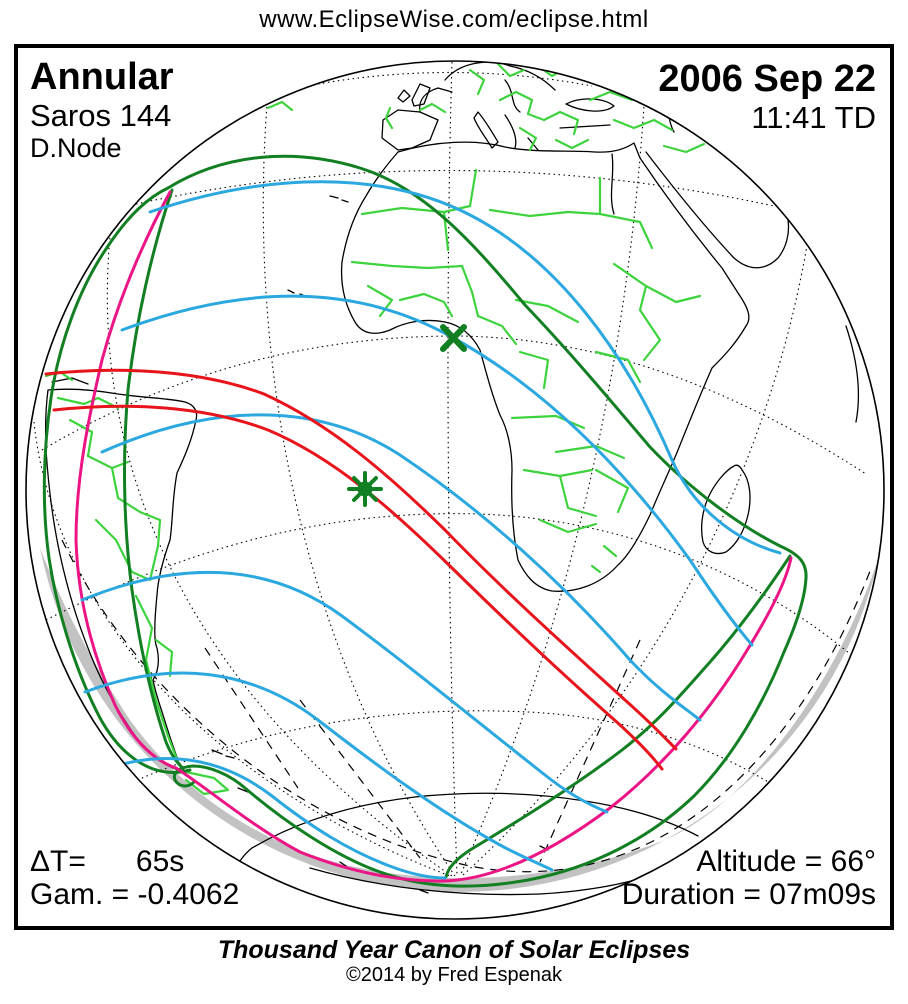  What do you see at coordinates (453, 338) in the screenshot?
I see `x-marker` at bounding box center [453, 338].